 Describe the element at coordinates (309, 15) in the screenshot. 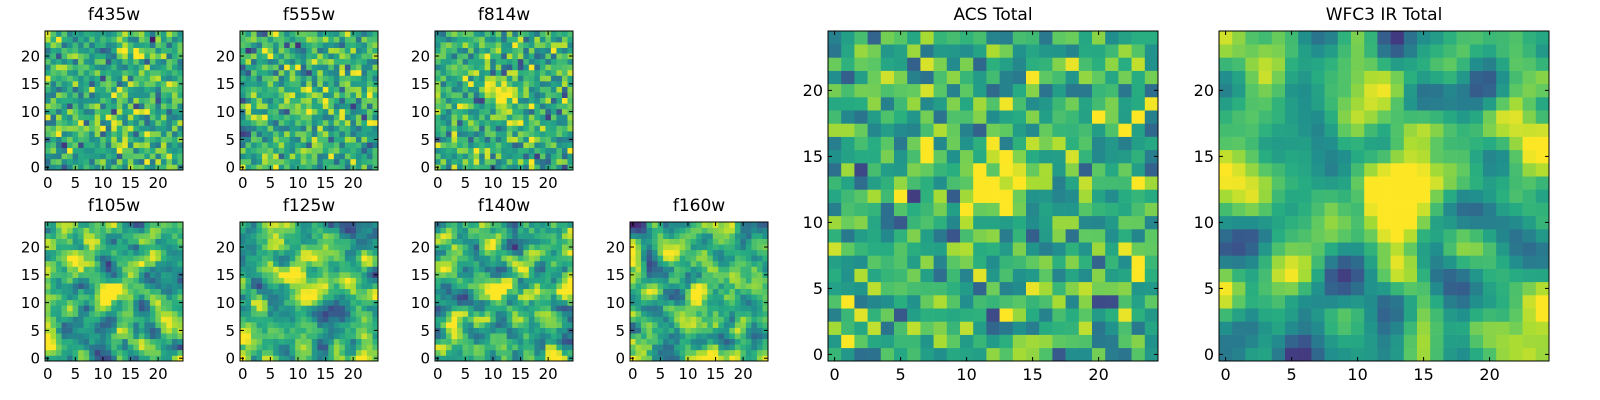

I see `panel-title: f555w` at that location.